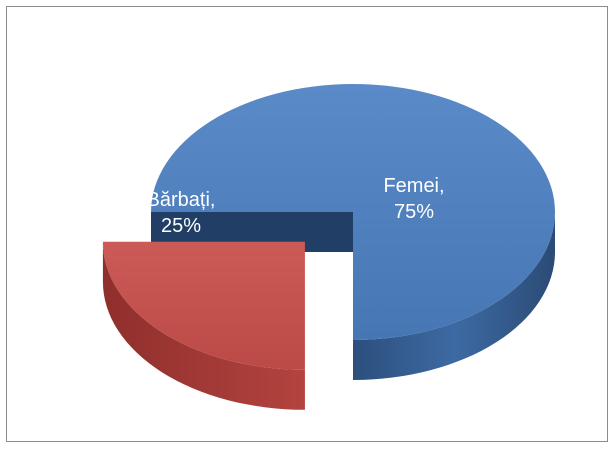  I want to click on label-barbati: Bărbați, 25%, so click(181, 213).